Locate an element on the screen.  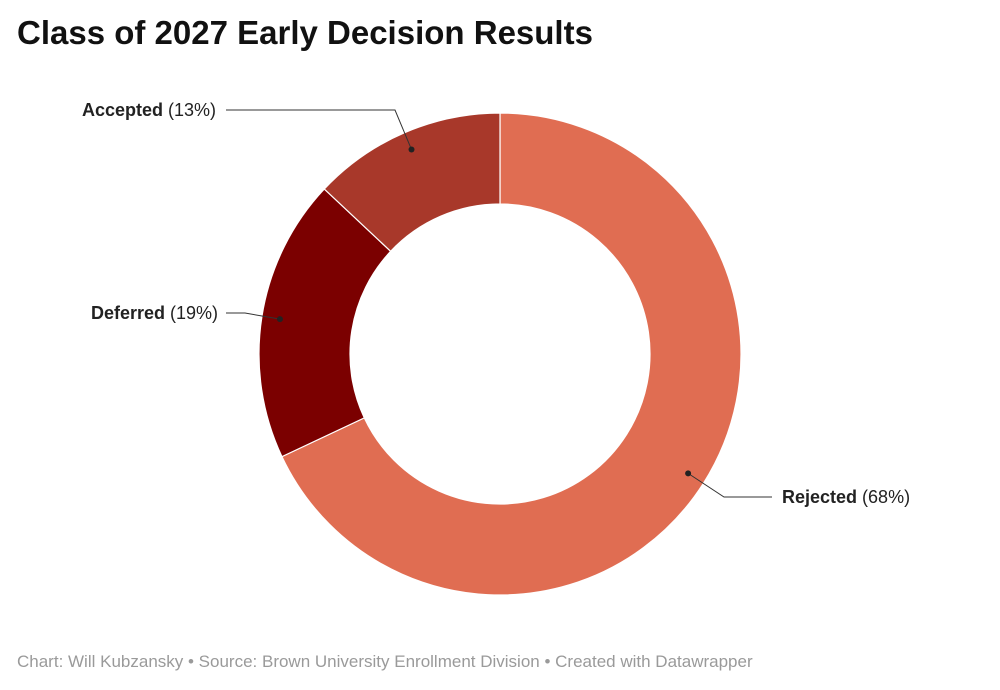
slice-deferred is located at coordinates (325, 323).